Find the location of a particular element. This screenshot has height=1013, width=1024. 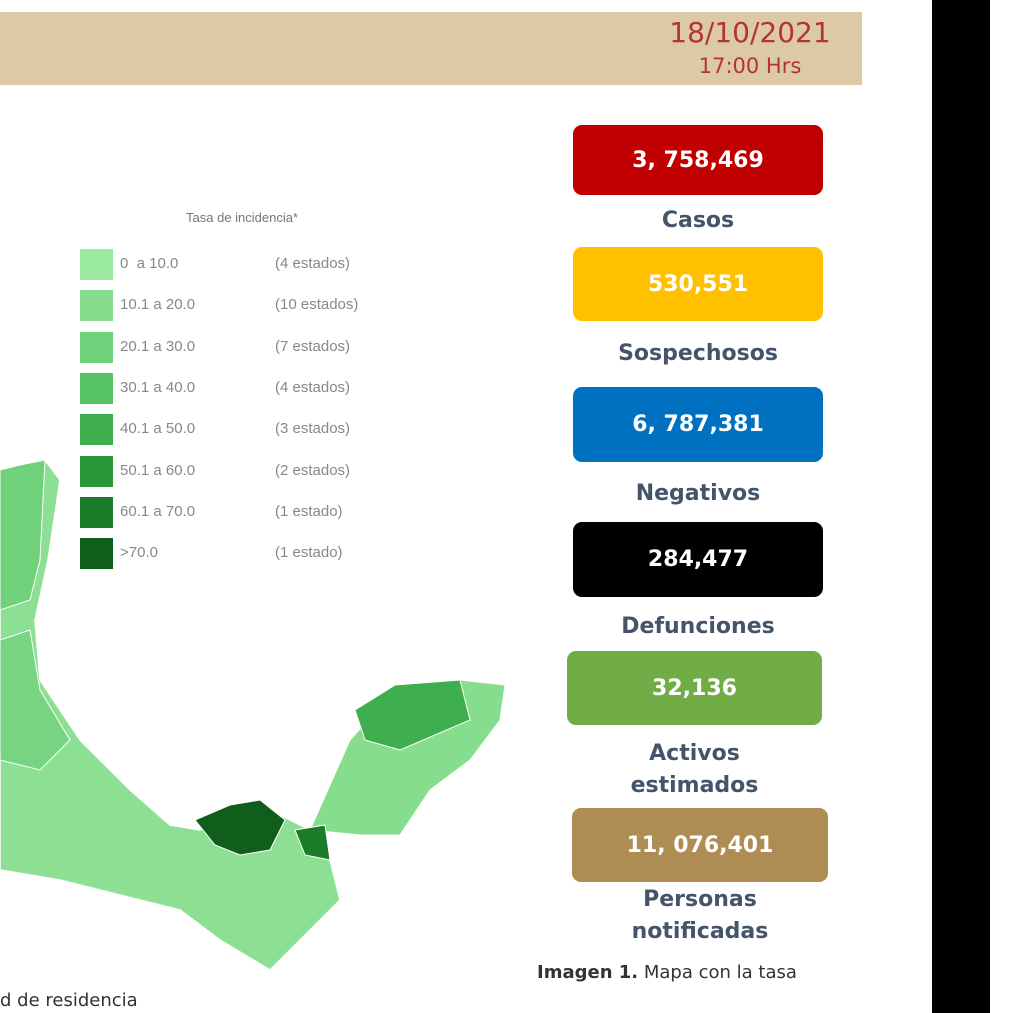

time: 17:00 Hrs is located at coordinates (750, 66).